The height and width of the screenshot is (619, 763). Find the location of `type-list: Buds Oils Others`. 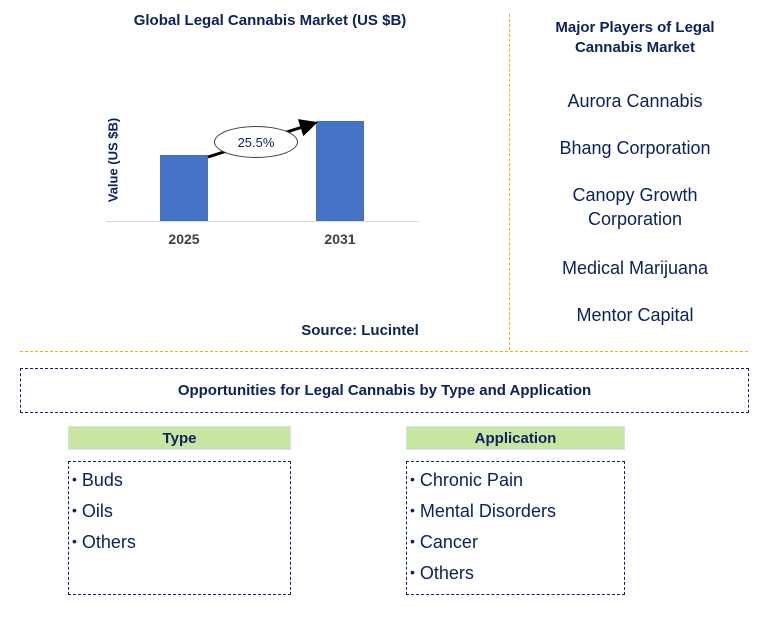

type-list: Buds Oils Others is located at coordinates (179, 528).